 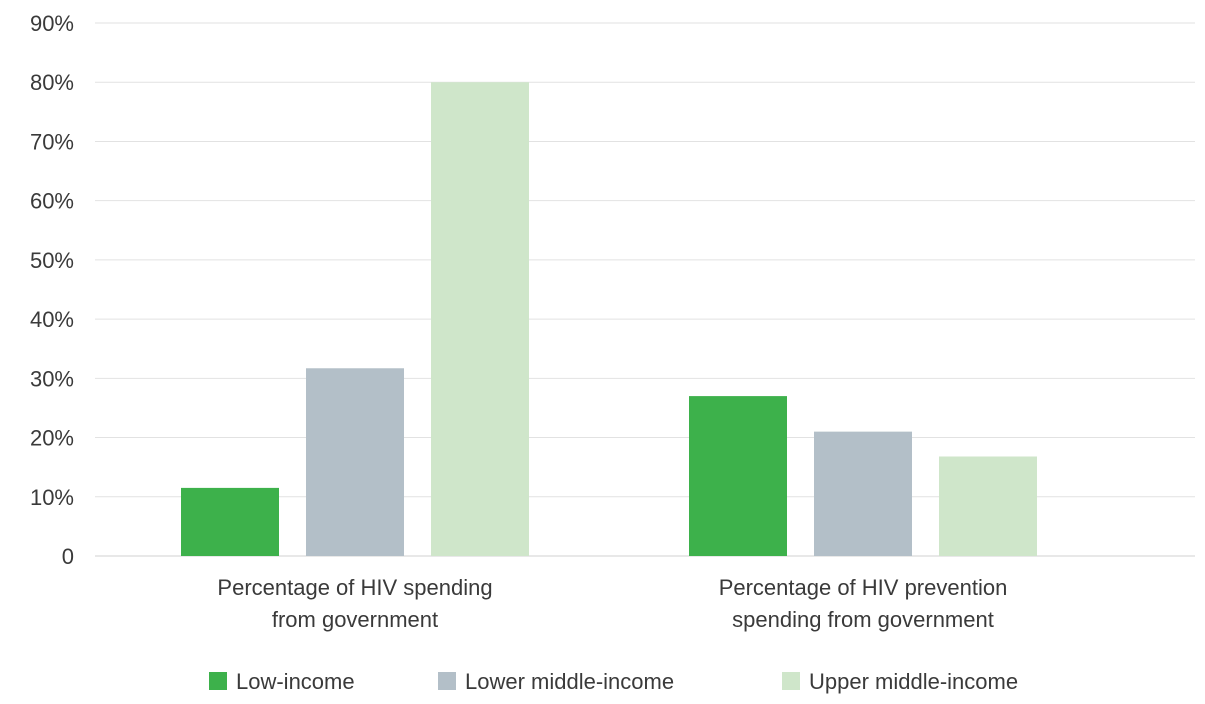 What do you see at coordinates (52, 201) in the screenshot?
I see `y-tick-label-60: 60%` at bounding box center [52, 201].